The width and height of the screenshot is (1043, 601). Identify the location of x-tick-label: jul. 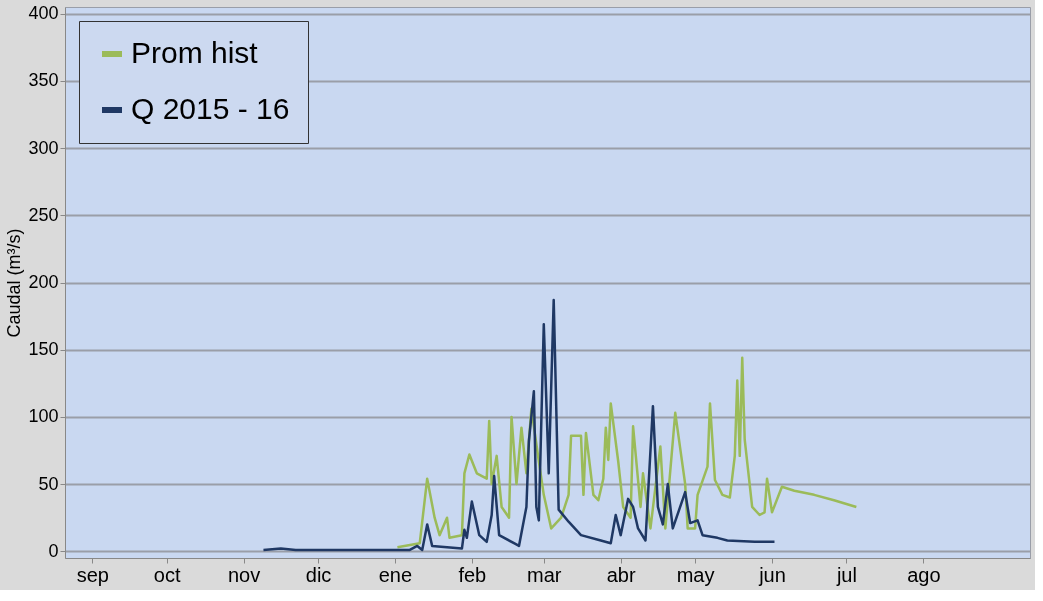
(846, 574).